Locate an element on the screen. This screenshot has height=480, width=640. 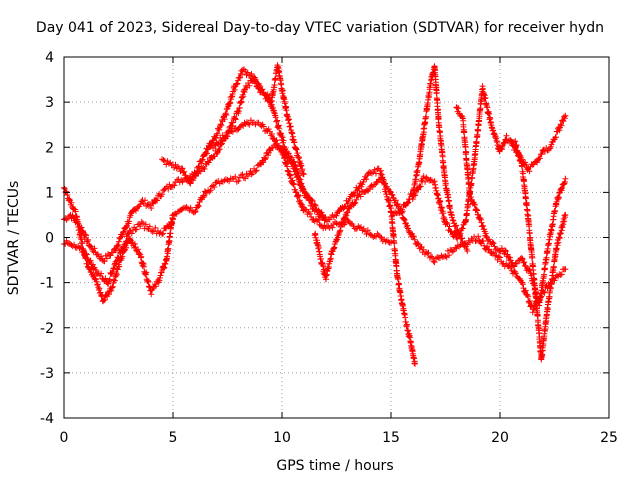
series-track-d is located at coordinates (254, 120).